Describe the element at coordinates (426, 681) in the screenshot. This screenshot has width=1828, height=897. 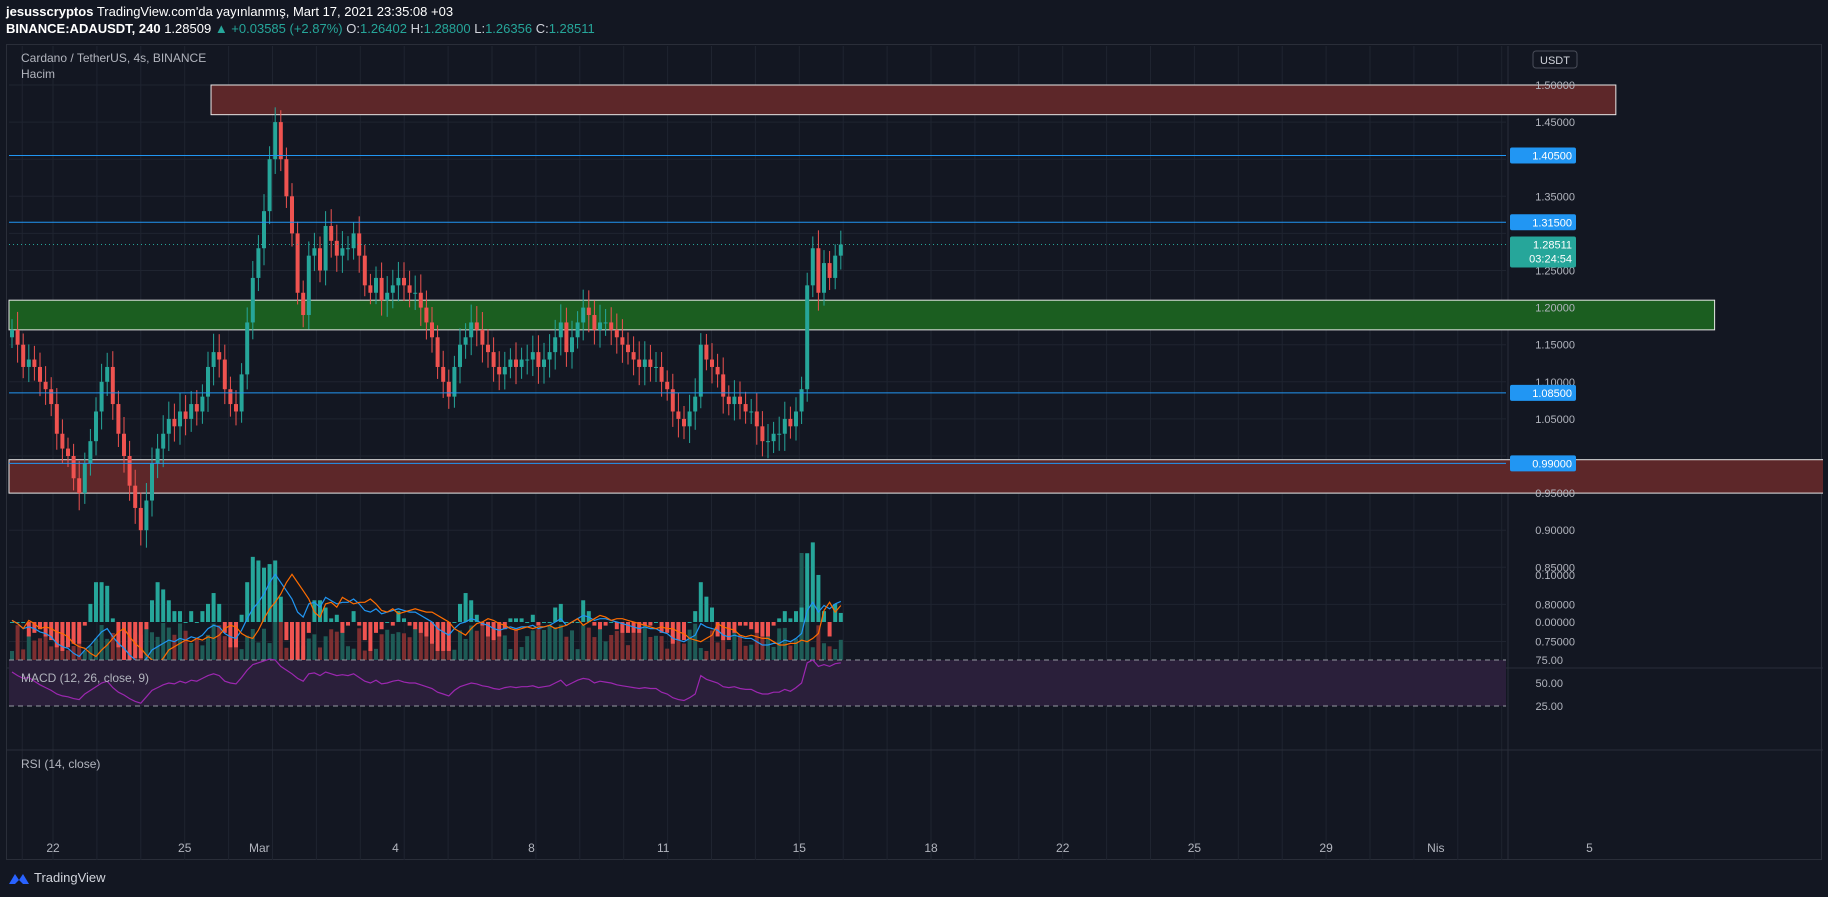
I see `rsi-line` at that location.